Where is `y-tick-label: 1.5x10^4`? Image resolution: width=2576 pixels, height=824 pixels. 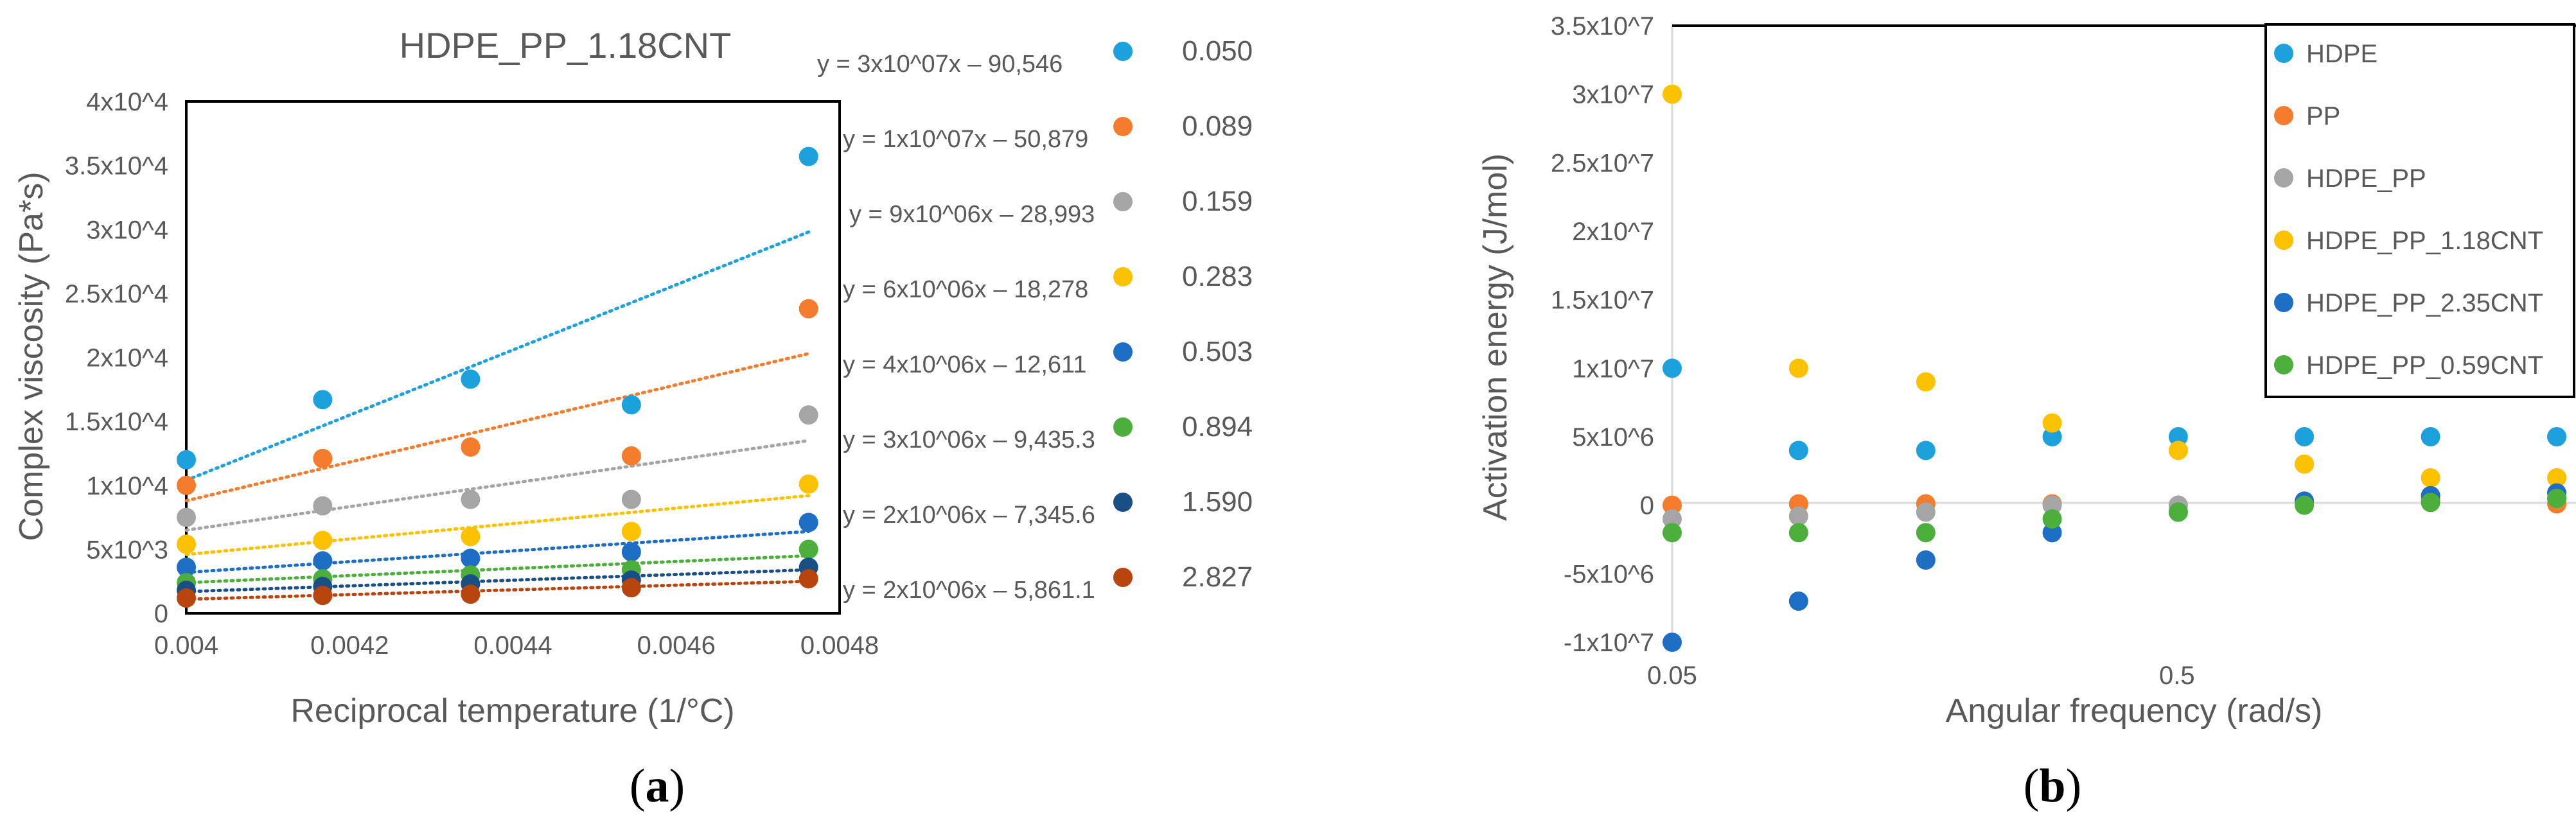 y-tick-label: 1.5x10^4 is located at coordinates (116, 422).